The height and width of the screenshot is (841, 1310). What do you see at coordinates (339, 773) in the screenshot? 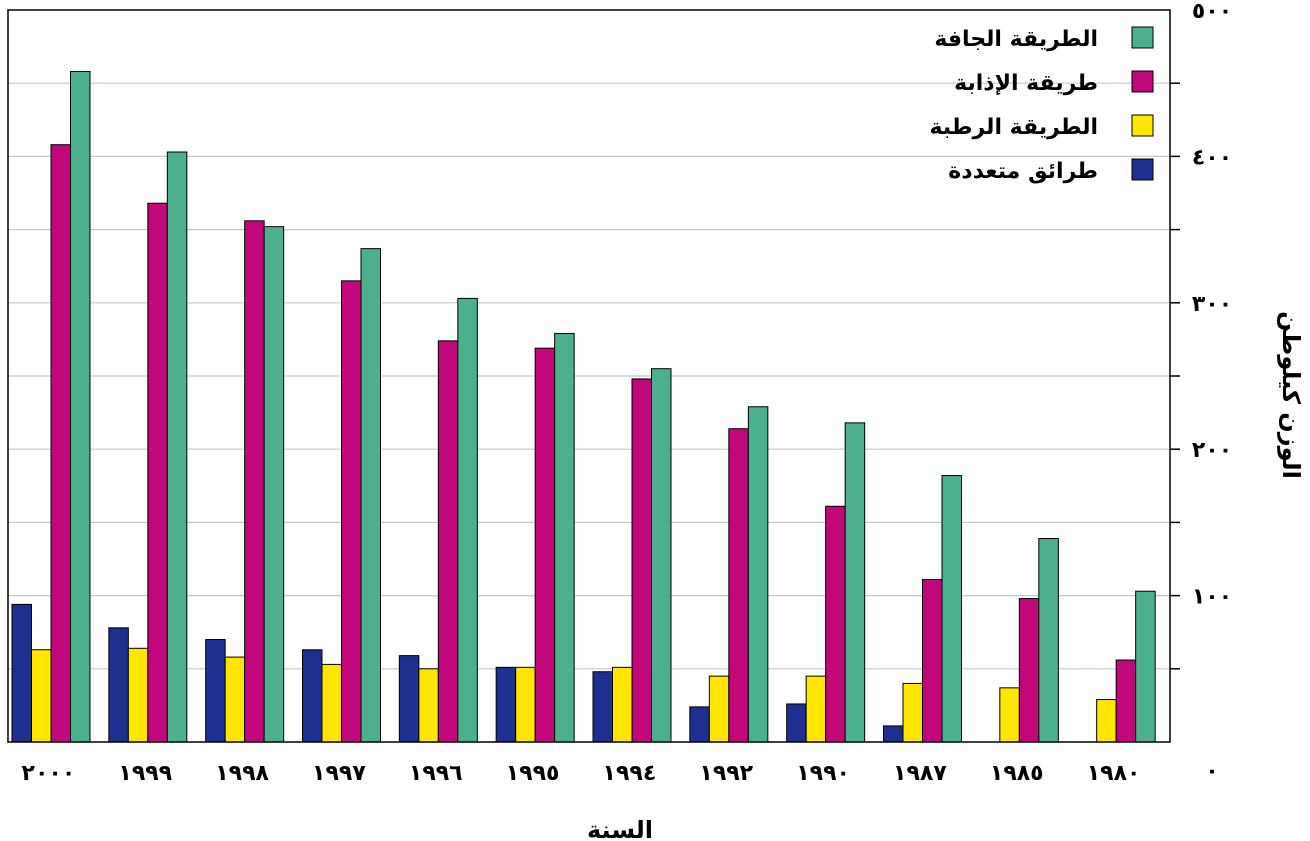
I see `x-tick-label: ١٩٩٧` at bounding box center [339, 773].